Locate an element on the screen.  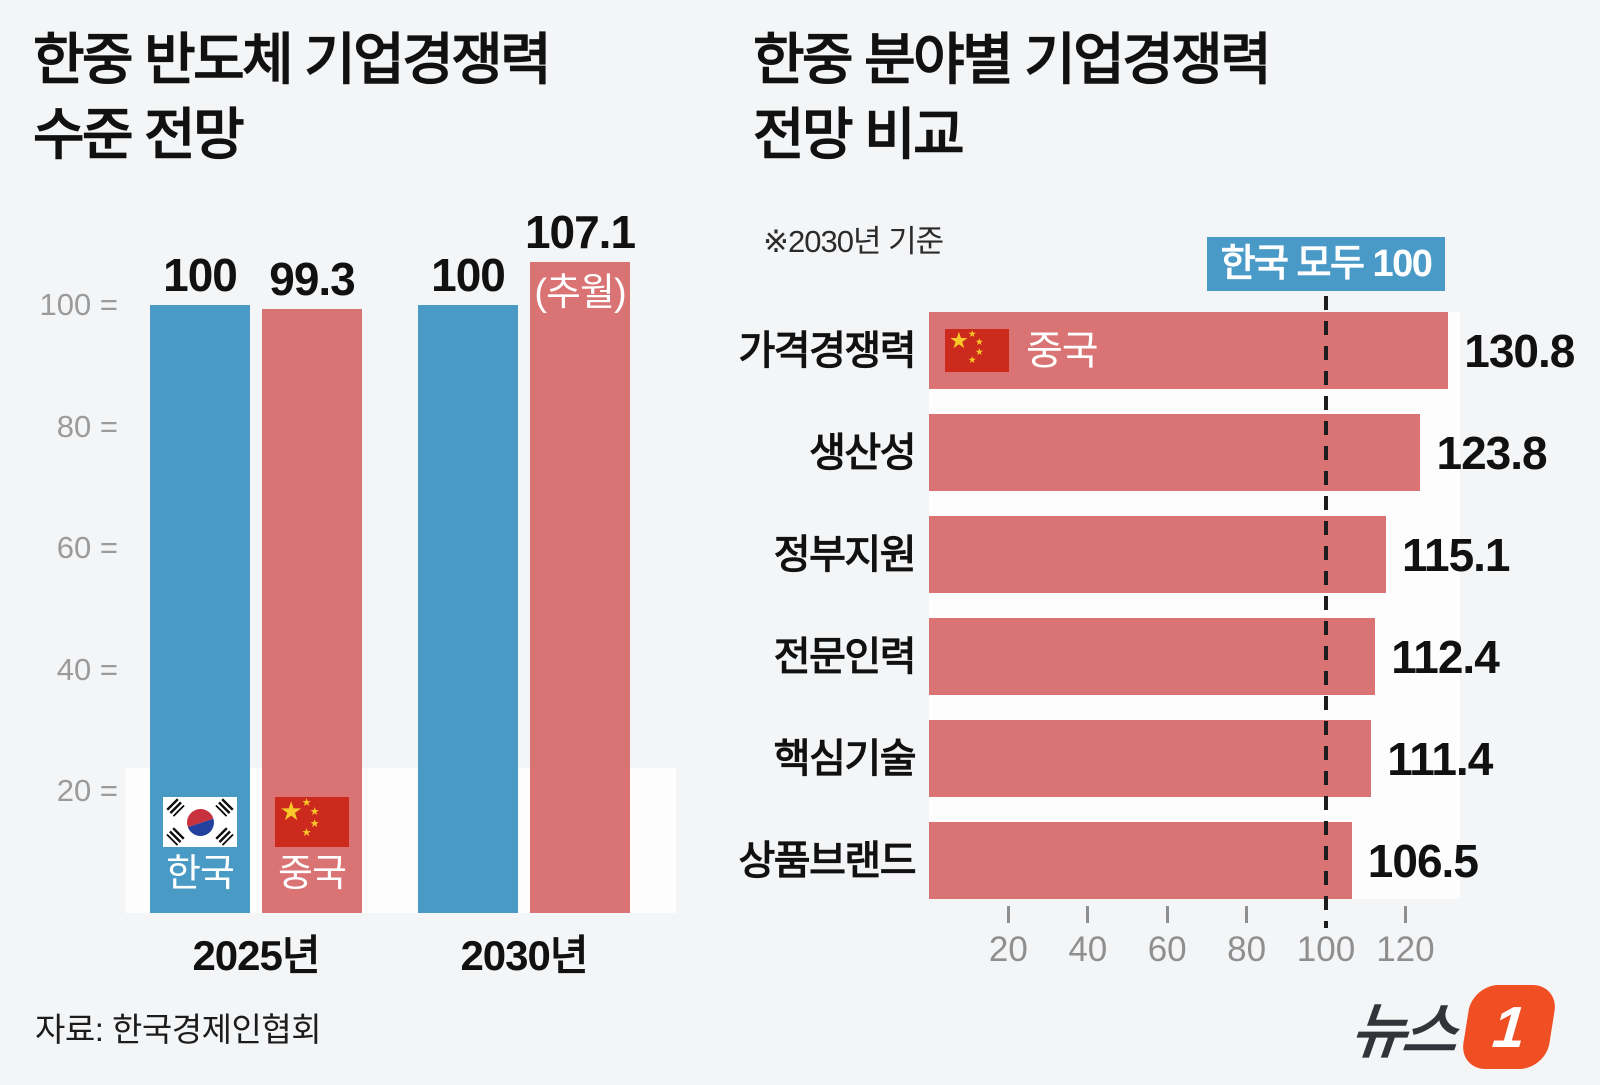
bar-series-label-중국: 중국 is located at coordinates (312, 874).